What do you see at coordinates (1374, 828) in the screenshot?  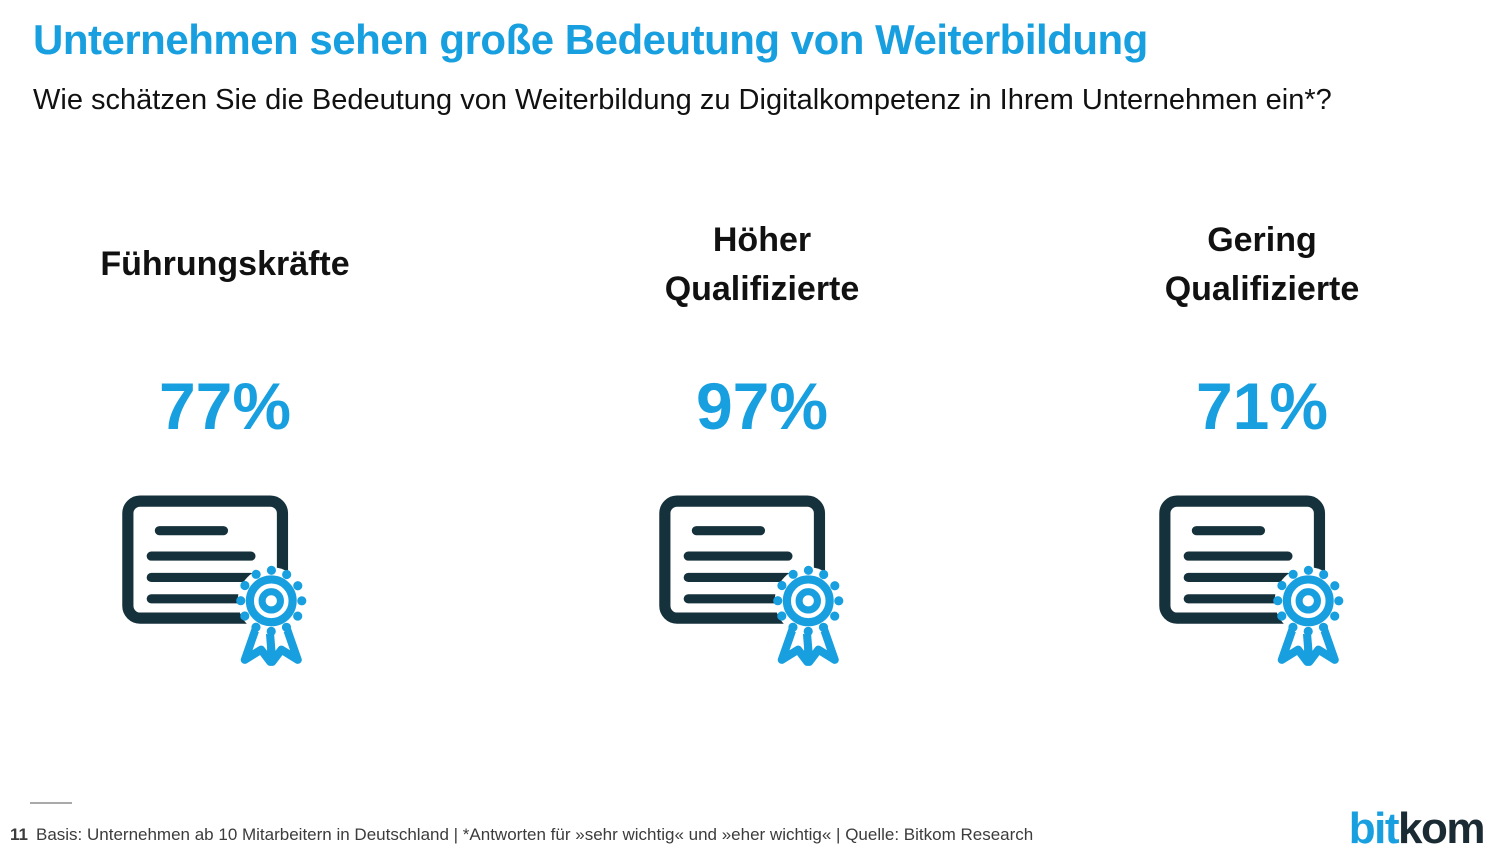 I see `bitkom-logo-bit: bit` at bounding box center [1374, 828].